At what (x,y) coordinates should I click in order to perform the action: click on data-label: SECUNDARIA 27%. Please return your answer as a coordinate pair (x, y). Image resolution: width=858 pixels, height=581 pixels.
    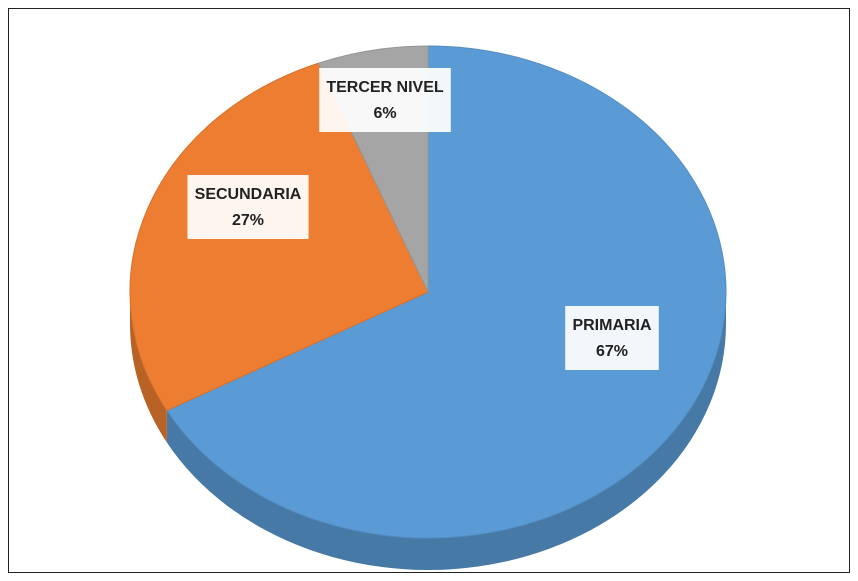
    Looking at the image, I should click on (248, 207).